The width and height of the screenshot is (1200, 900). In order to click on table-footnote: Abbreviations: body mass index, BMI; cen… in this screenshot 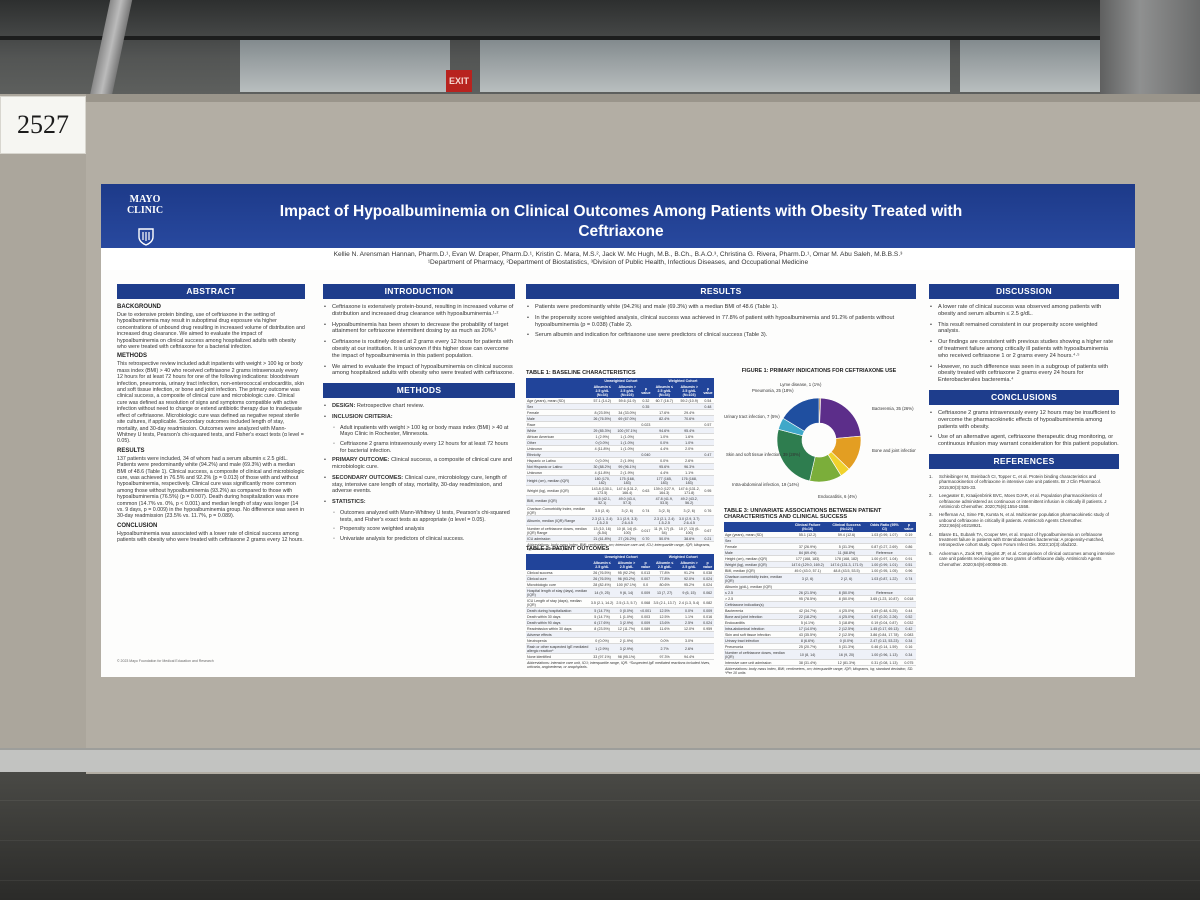, I will do `click(819, 670)`.